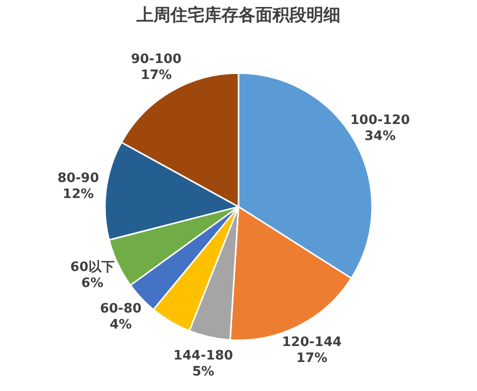  I want to click on slice-label: 80-90, so click(78, 178).